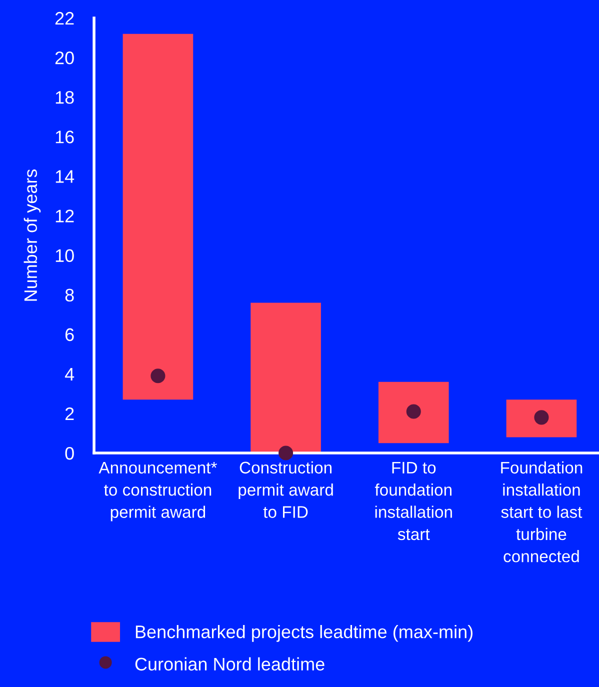 This screenshot has width=599, height=687. I want to click on legend-label: Benchmarked projects leadtime (max-min), so click(304, 633).